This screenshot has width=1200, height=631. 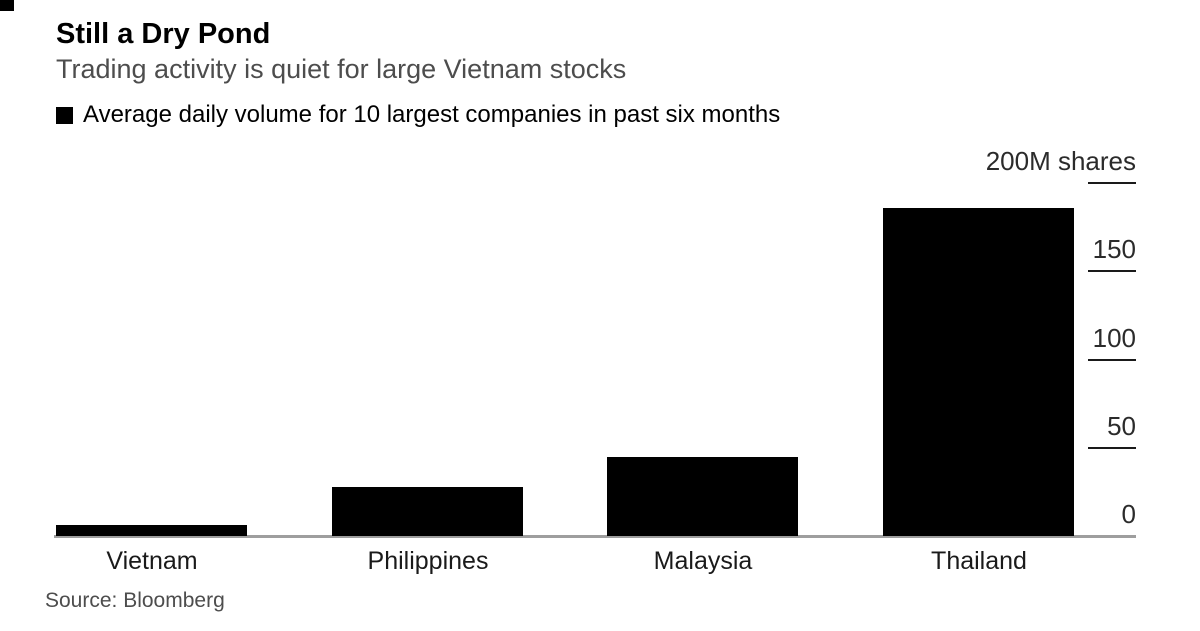 What do you see at coordinates (64, 115) in the screenshot?
I see `legend-swatch-icon` at bounding box center [64, 115].